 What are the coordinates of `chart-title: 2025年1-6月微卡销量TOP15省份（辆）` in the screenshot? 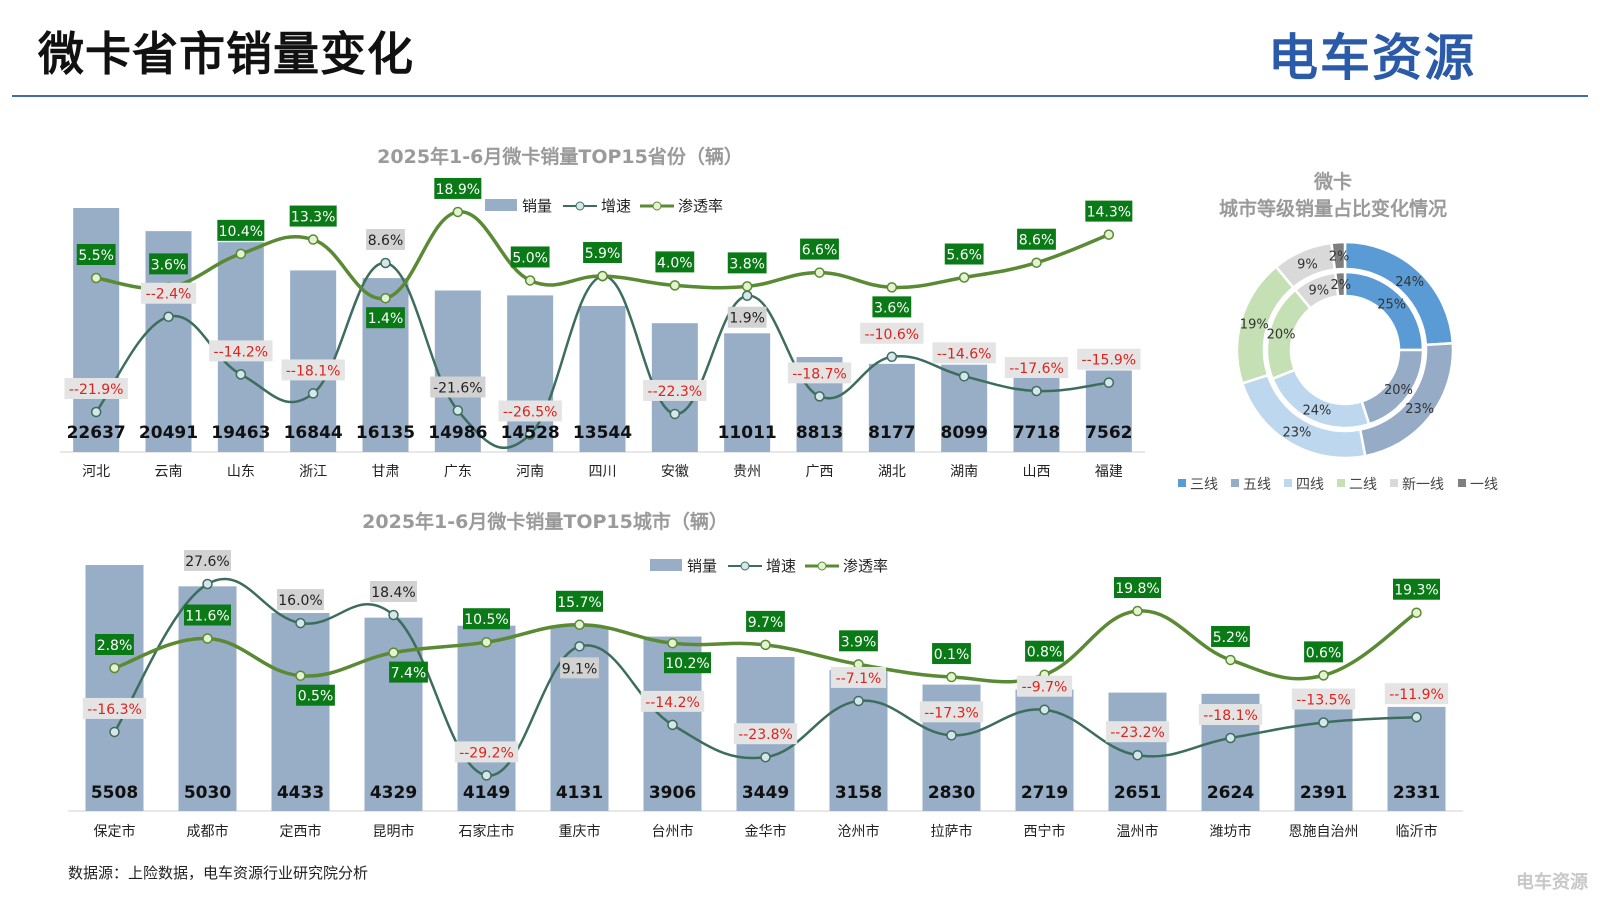 It's located at (560, 156).